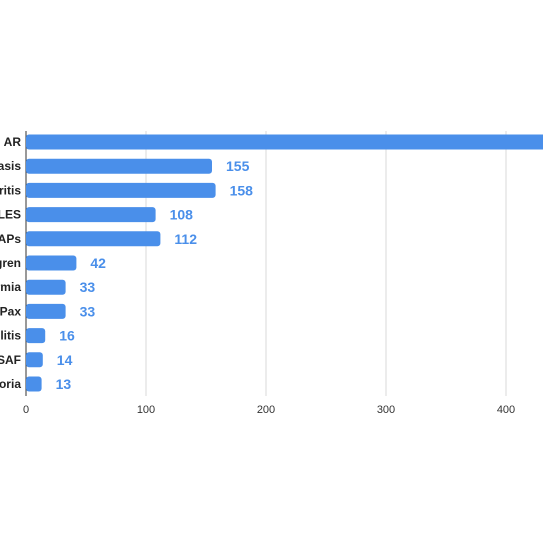  What do you see at coordinates (64, 384) in the screenshot?
I see `value-label: 13` at bounding box center [64, 384].